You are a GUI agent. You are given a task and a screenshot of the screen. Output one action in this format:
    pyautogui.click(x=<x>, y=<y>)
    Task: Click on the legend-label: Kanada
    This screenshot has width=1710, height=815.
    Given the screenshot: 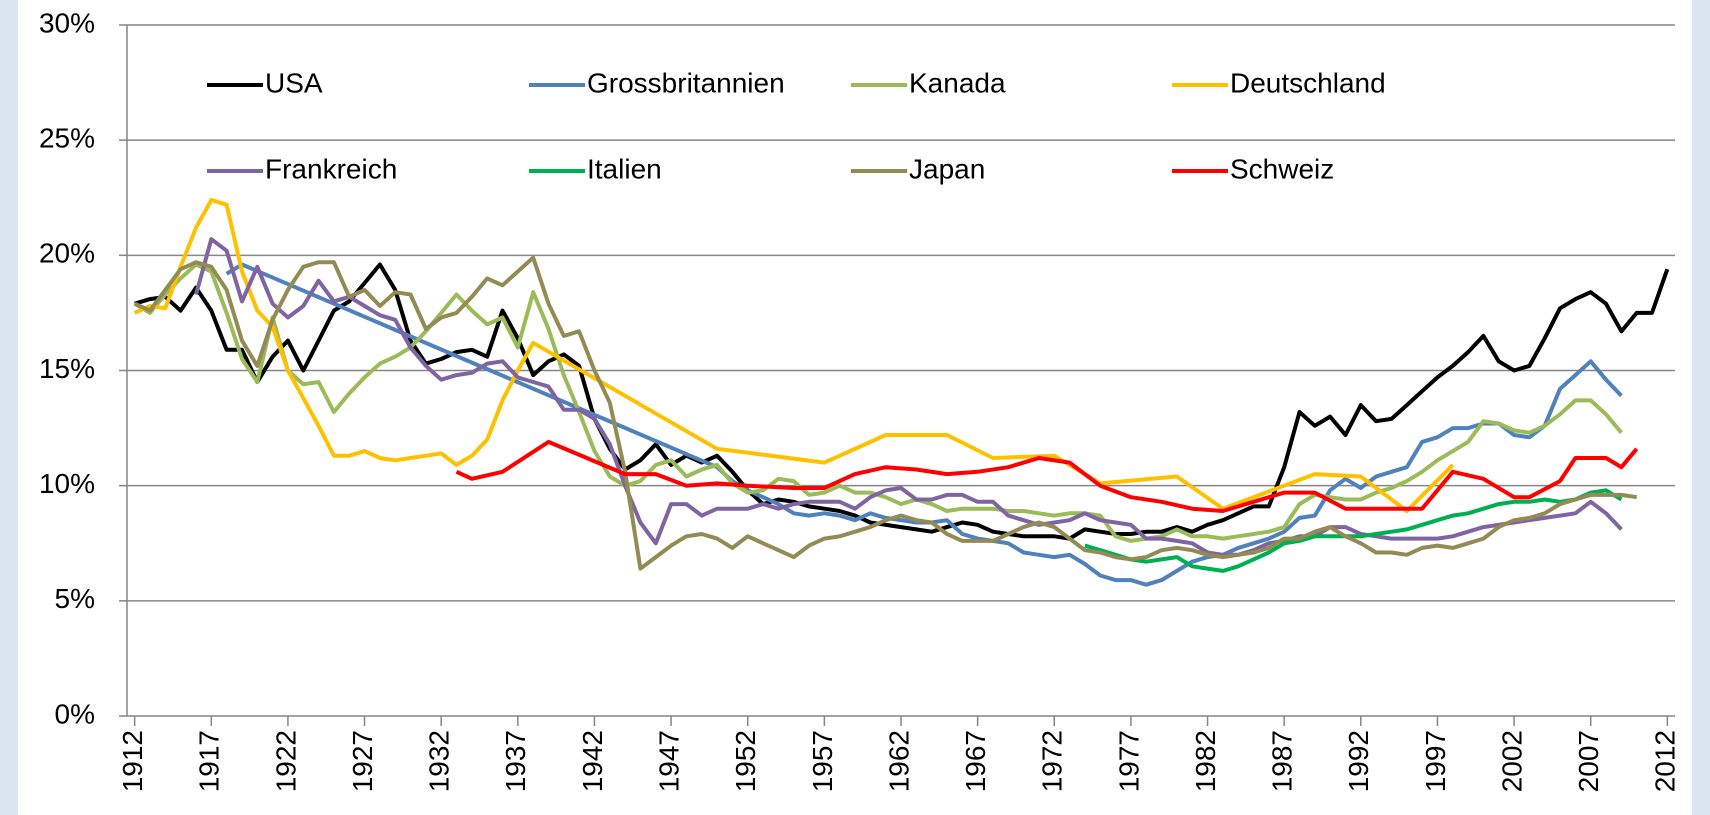 What is the action you would take?
    pyautogui.click(x=957, y=82)
    